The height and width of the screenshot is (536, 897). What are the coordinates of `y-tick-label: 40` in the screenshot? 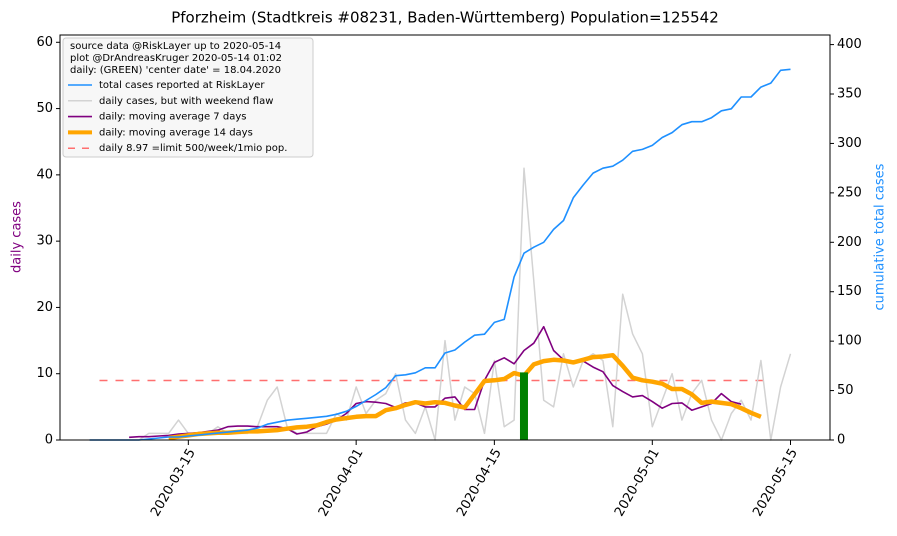 It's located at (44, 174).